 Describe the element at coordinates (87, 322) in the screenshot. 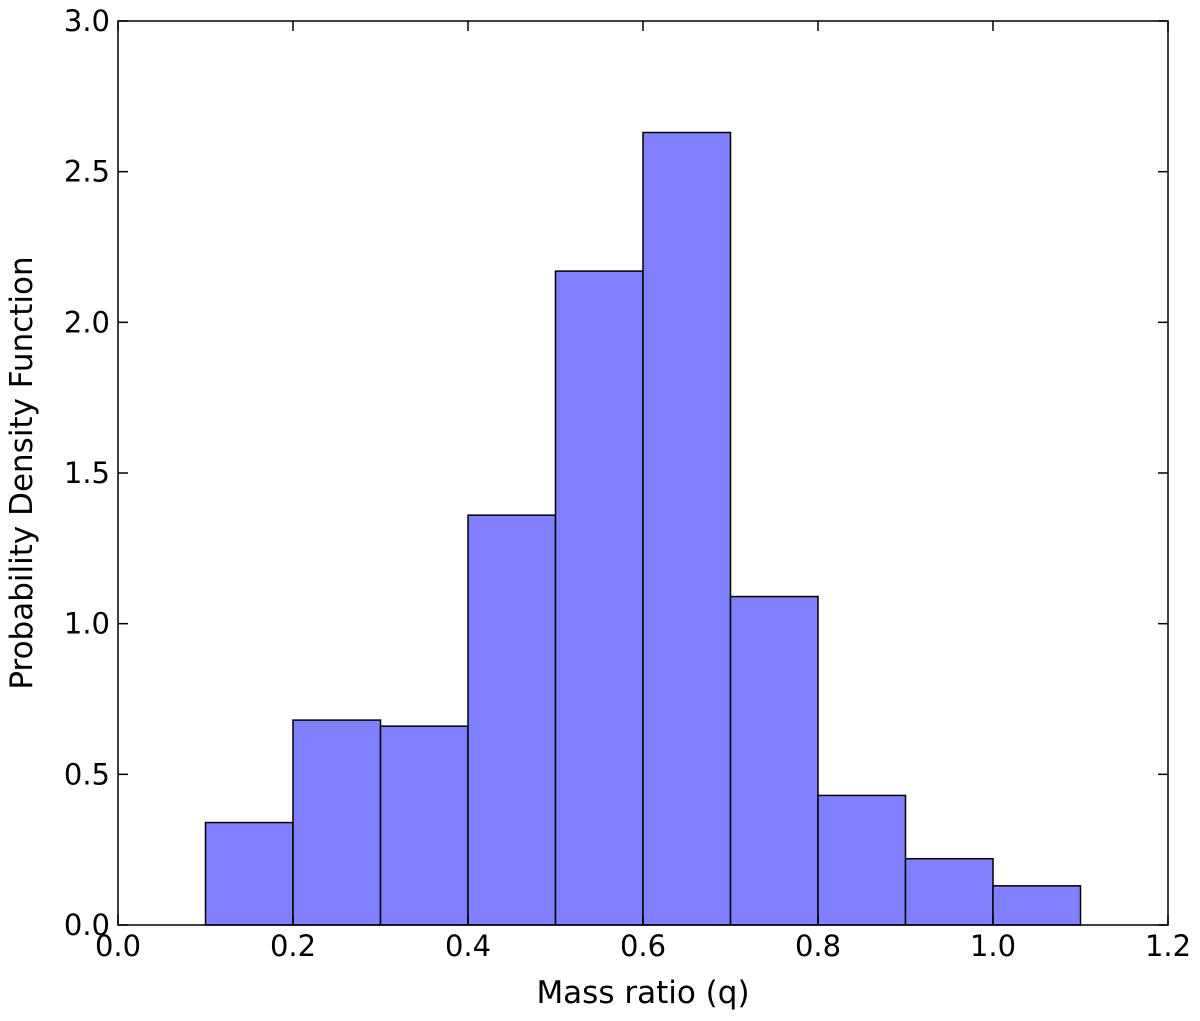

I see `y-tick-label: 2.0` at that location.